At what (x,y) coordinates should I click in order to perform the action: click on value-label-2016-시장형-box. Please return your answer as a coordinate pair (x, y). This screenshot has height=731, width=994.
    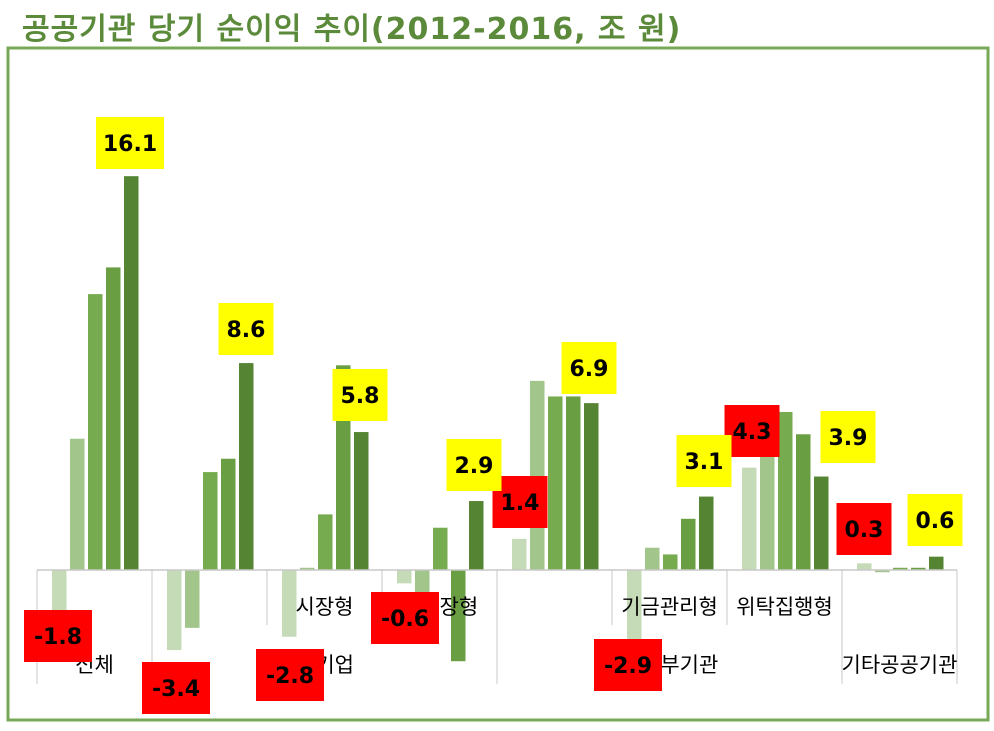
    Looking at the image, I should click on (360, 395).